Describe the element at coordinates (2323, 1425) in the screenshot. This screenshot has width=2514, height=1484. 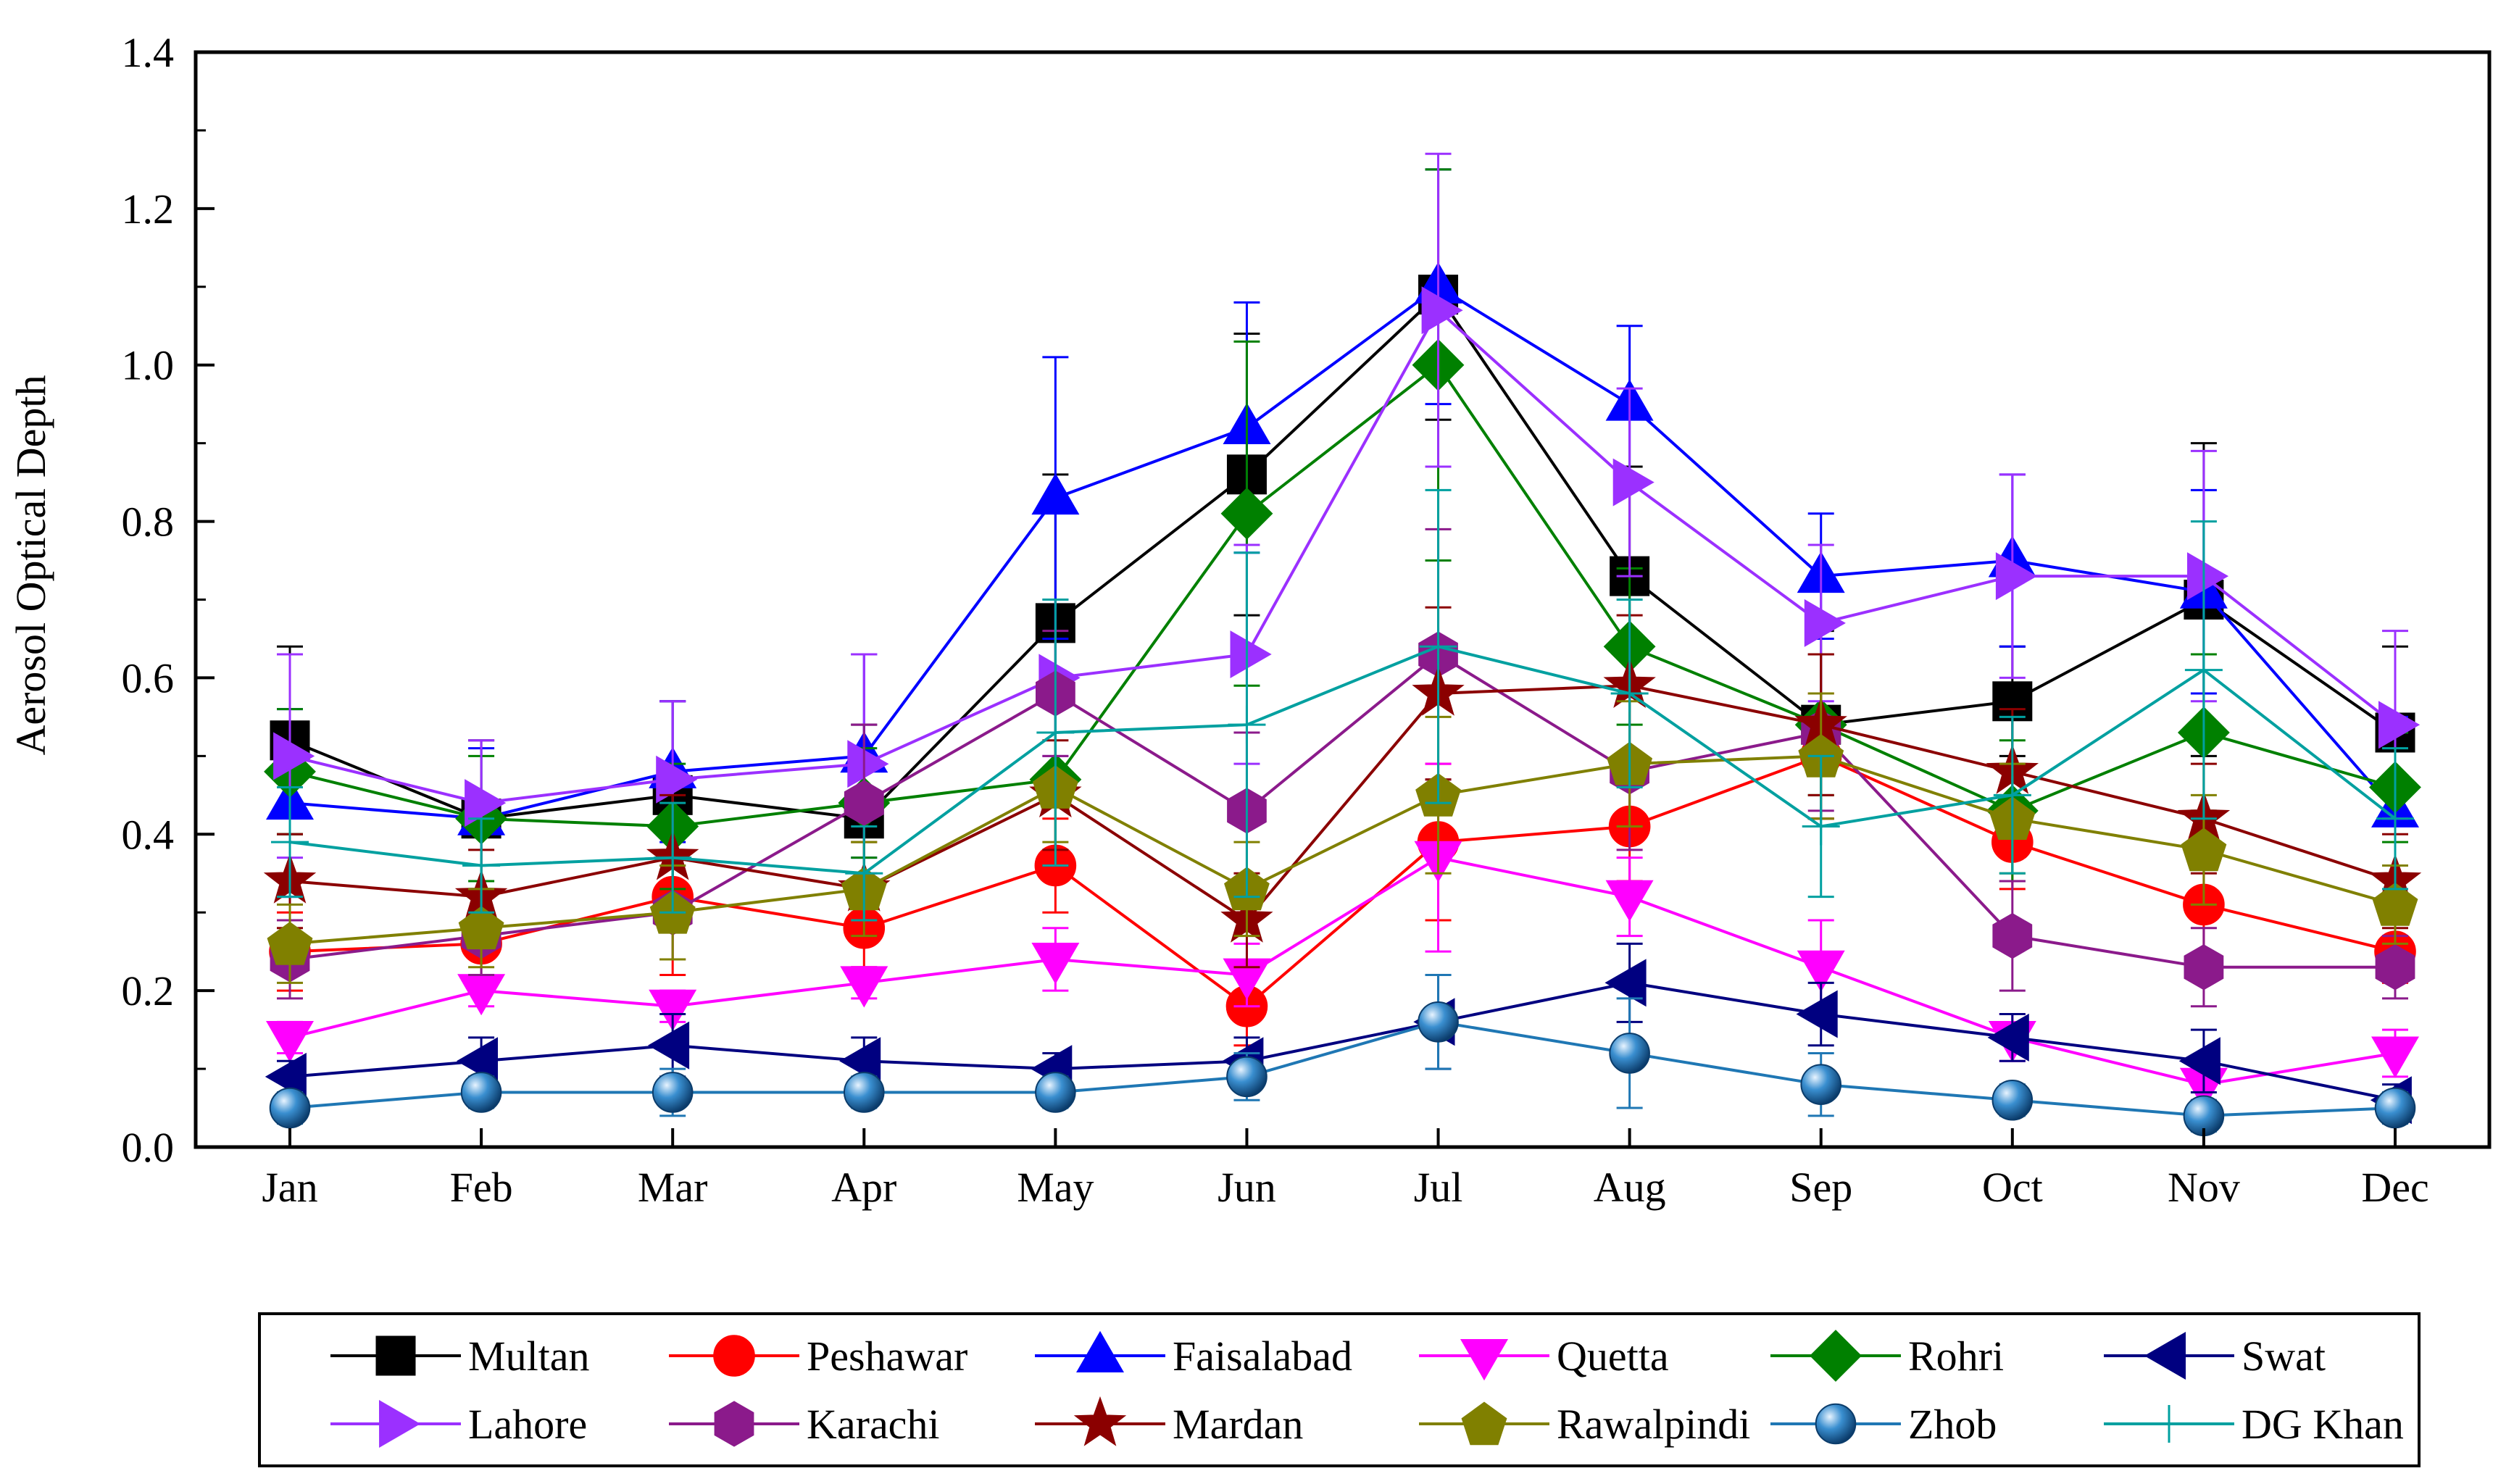
I see `legend-label: DG Khan` at that location.